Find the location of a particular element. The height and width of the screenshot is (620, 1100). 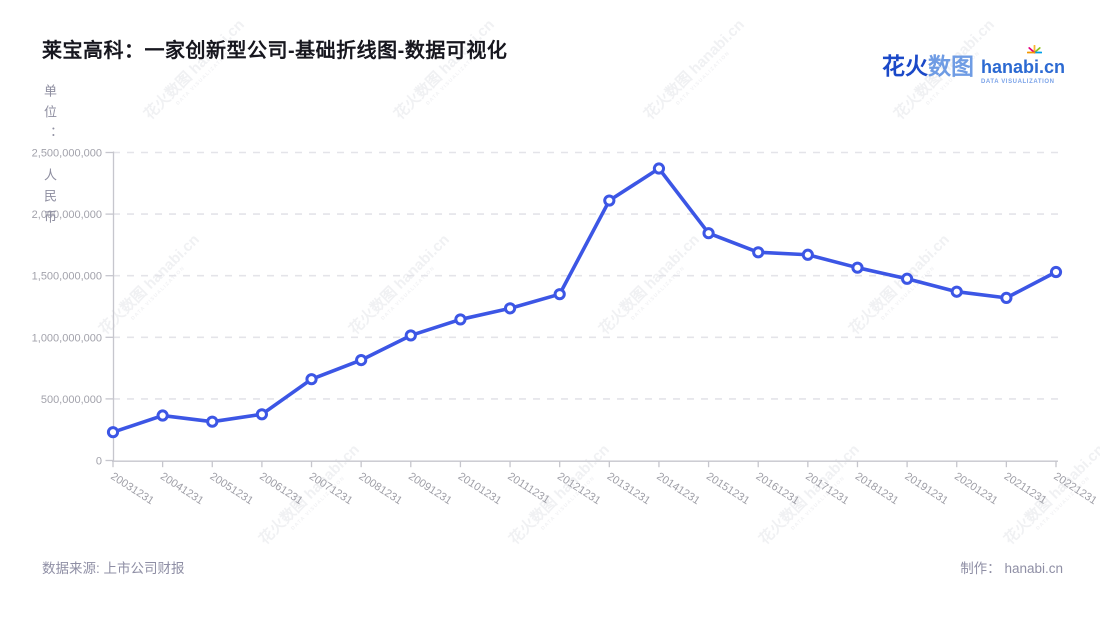

logo-brand-cn-primary: 花火 is located at coordinates (904, 66).